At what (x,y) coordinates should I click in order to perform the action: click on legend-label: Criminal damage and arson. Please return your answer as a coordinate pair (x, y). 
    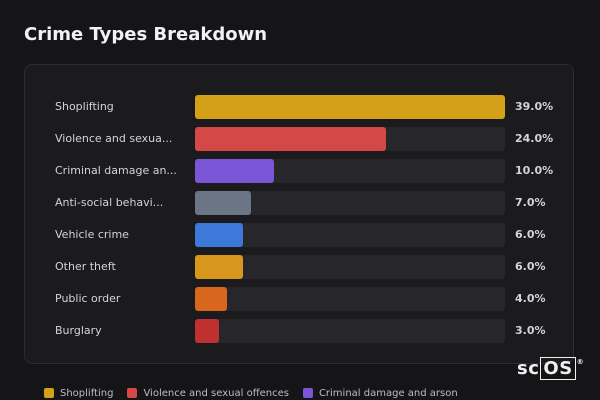
    Looking at the image, I should click on (388, 393).